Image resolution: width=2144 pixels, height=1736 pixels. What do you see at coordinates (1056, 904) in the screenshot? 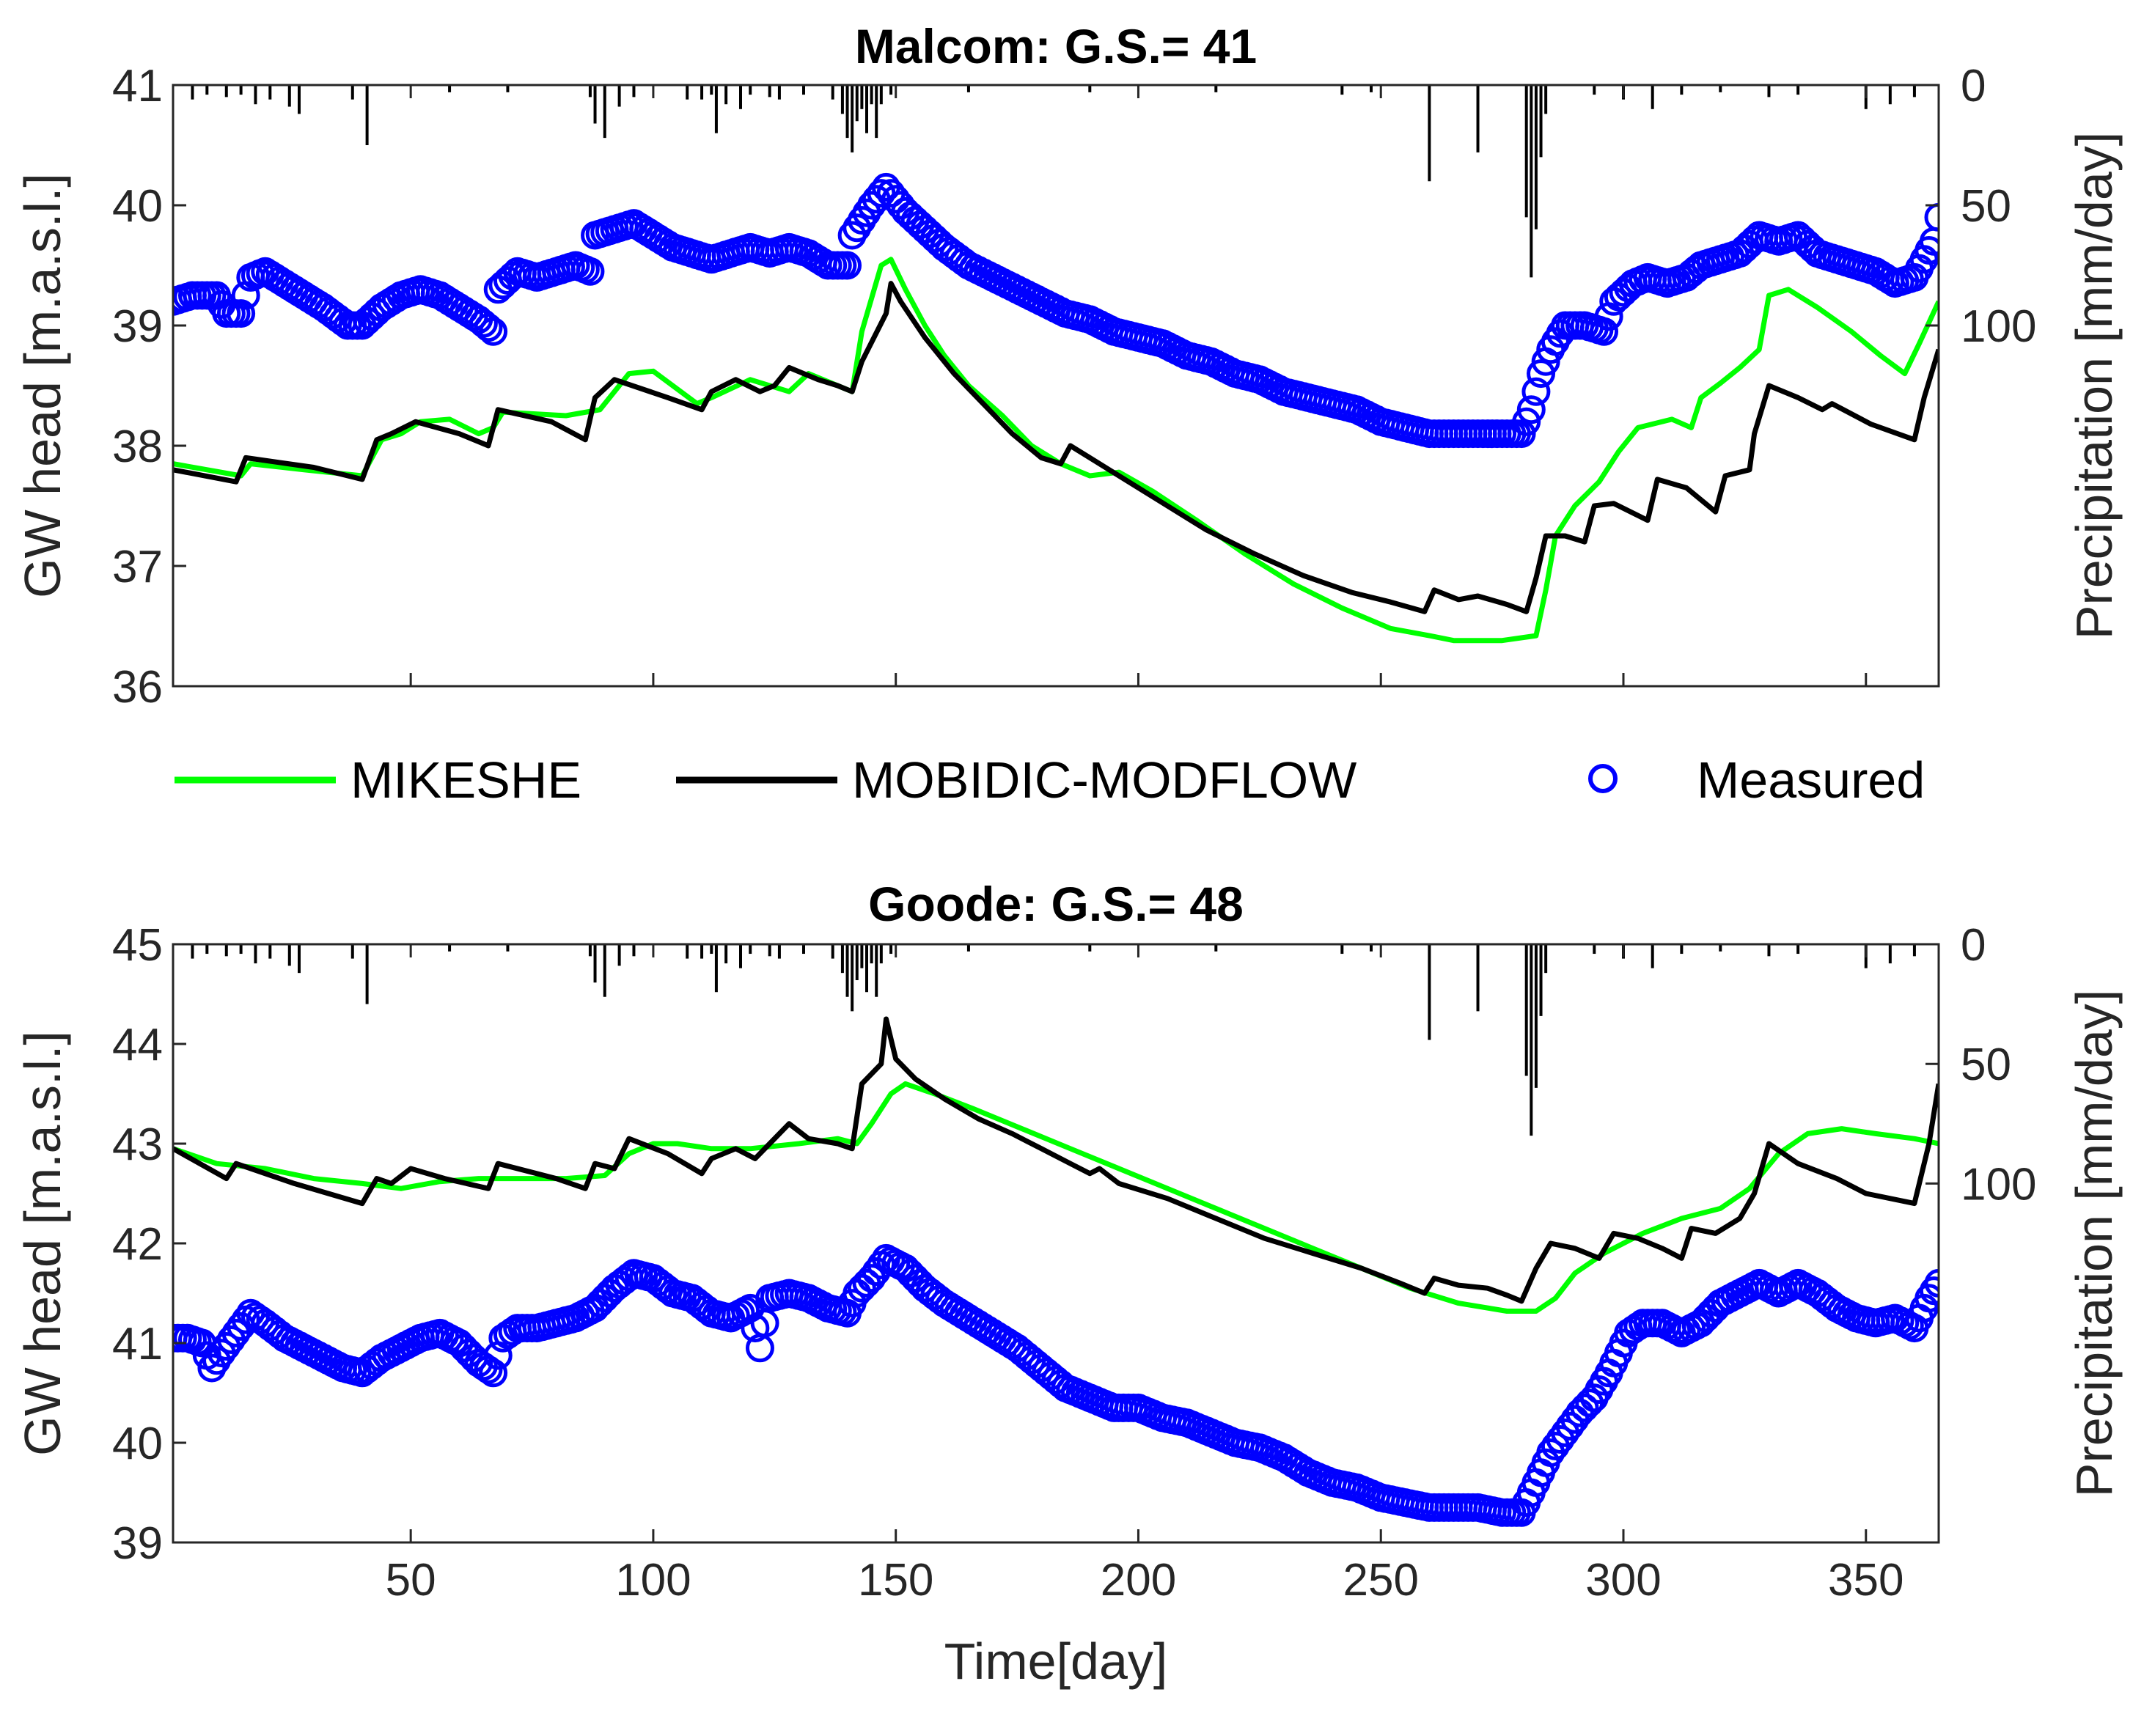
I see `chart-title: Goode: G.S.= 48` at bounding box center [1056, 904].